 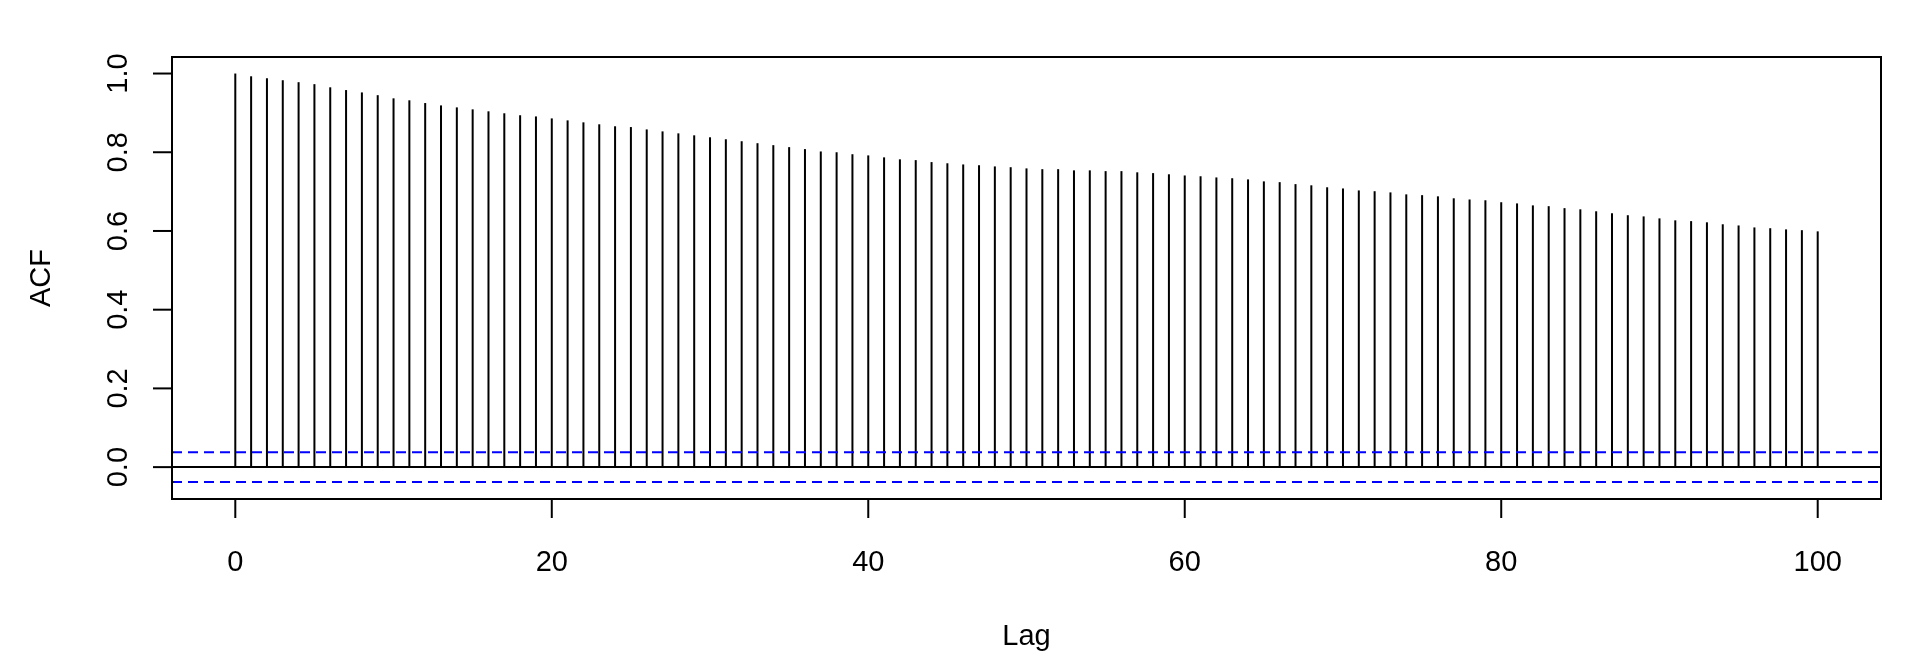 What do you see at coordinates (117, 388) in the screenshot?
I see `y-tick-label: 0.2` at bounding box center [117, 388].